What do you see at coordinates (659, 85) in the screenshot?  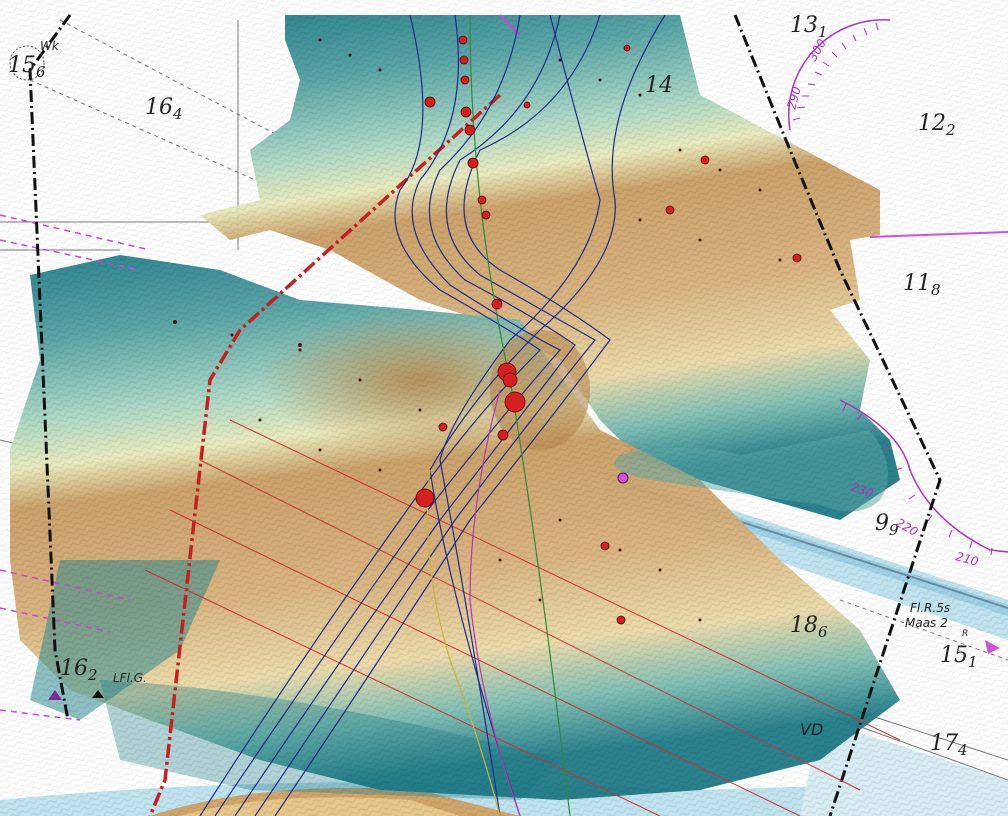 I see `depth-sounding: 14` at bounding box center [659, 85].